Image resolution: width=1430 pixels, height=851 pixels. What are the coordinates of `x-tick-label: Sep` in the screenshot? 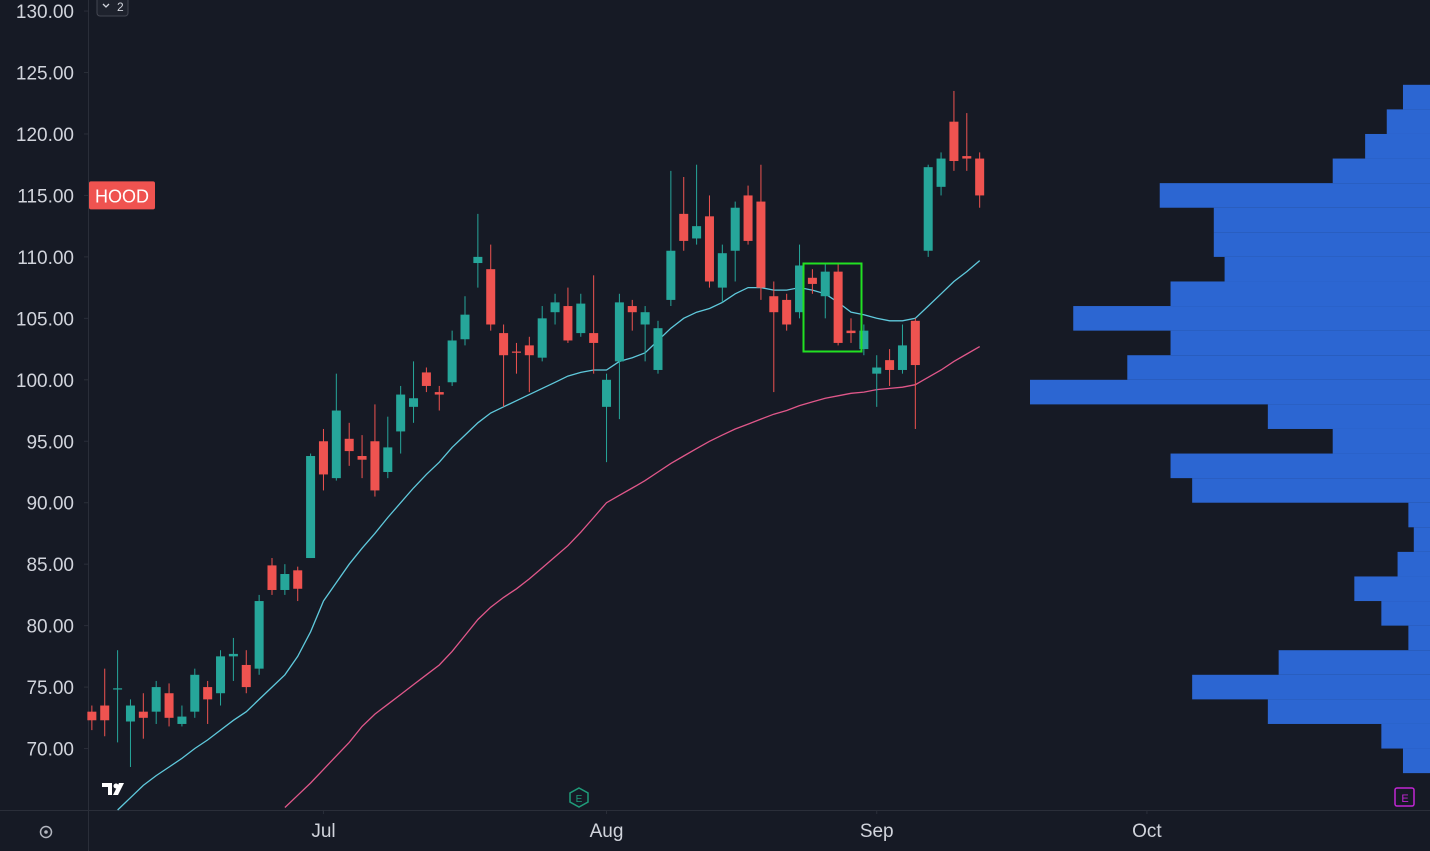 It's located at (877, 831).